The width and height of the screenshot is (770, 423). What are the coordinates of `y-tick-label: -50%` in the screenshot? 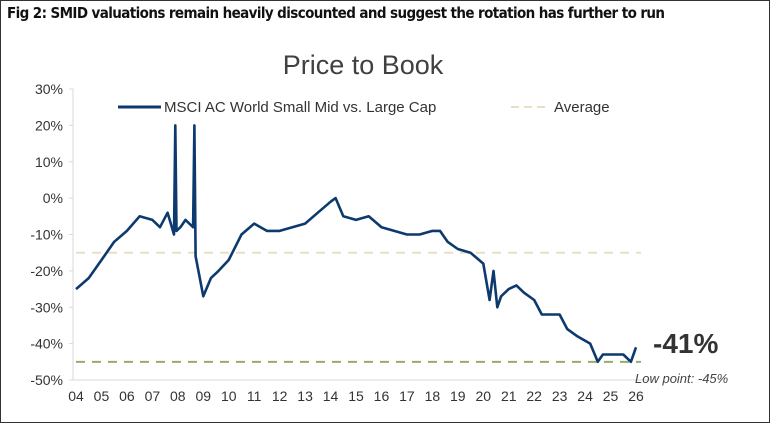 It's located at (46, 380).